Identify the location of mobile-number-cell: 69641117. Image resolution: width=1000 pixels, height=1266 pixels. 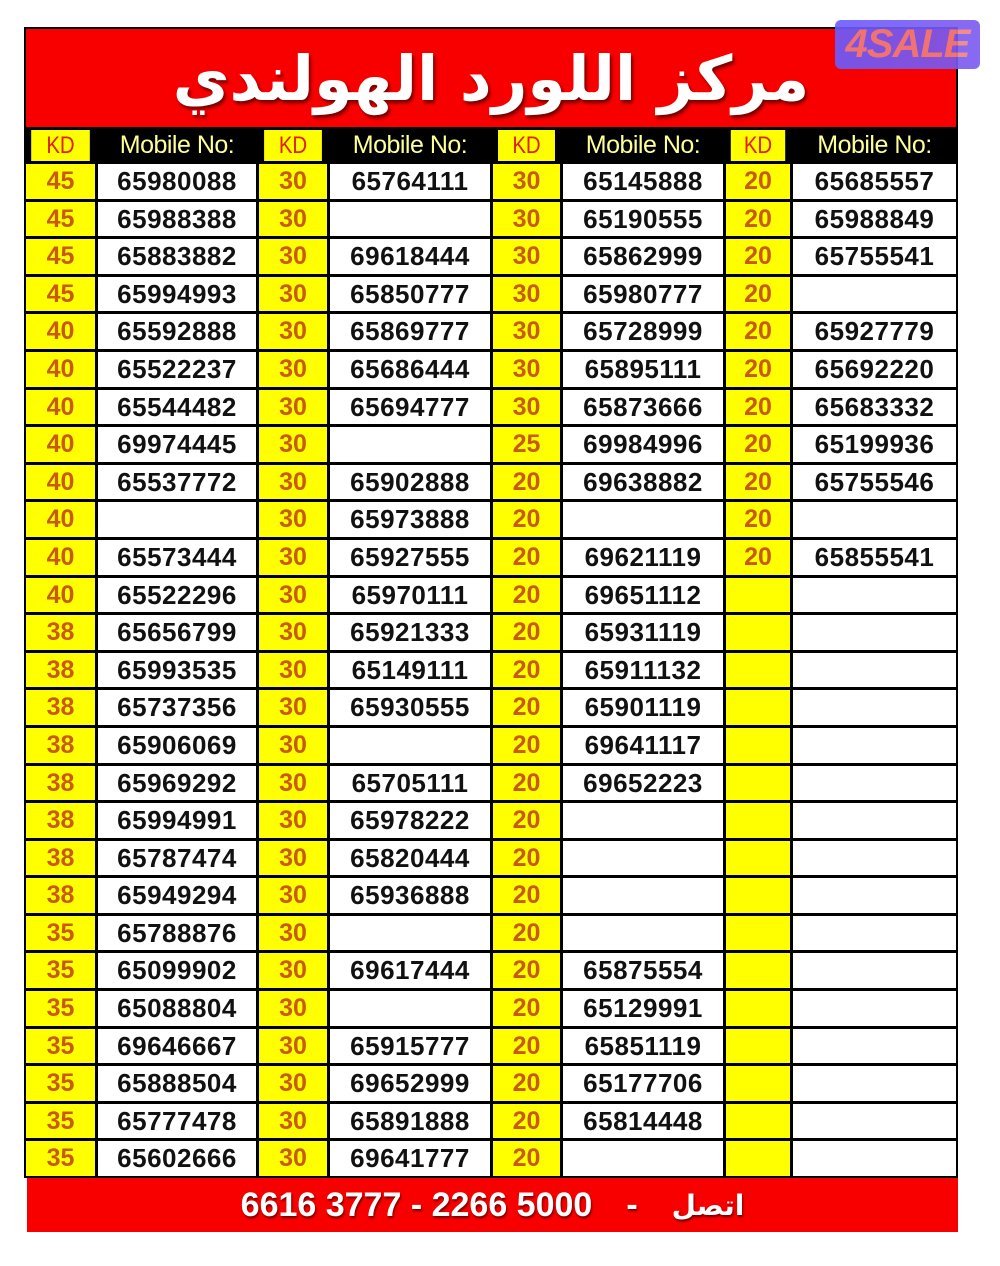
(643, 745).